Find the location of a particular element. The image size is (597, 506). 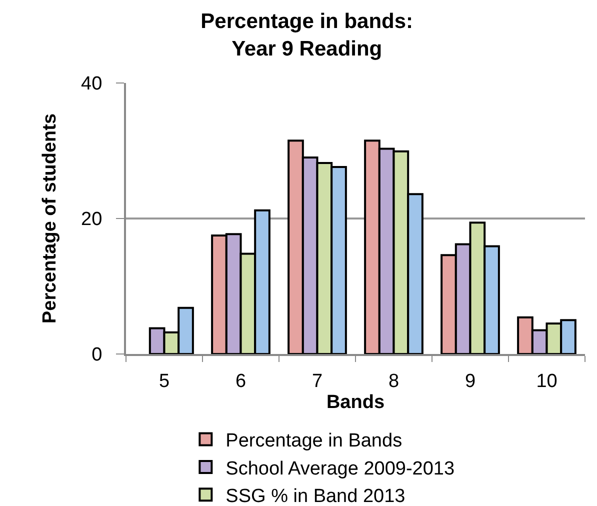

legend-label: Percentage in Bands is located at coordinates (314, 441).